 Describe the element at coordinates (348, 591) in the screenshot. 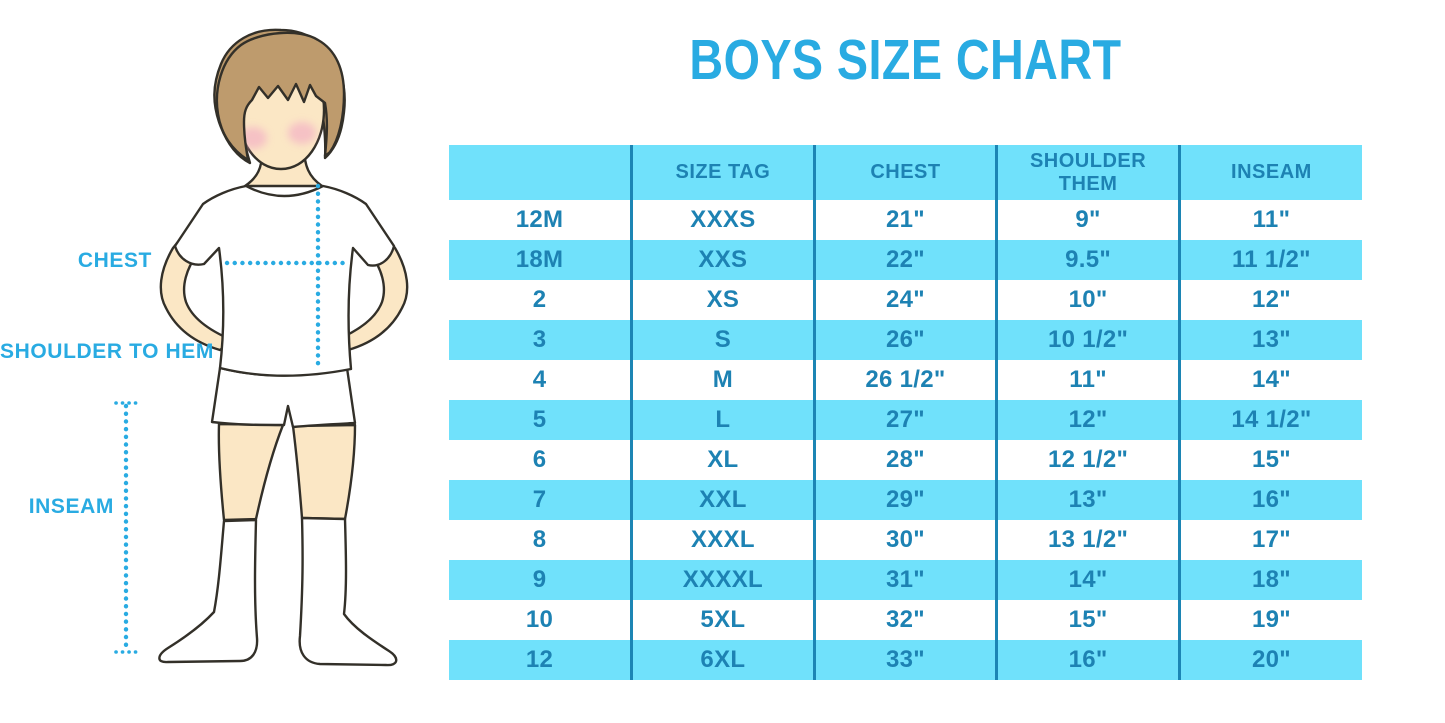

I see `boy-right-sock` at that location.